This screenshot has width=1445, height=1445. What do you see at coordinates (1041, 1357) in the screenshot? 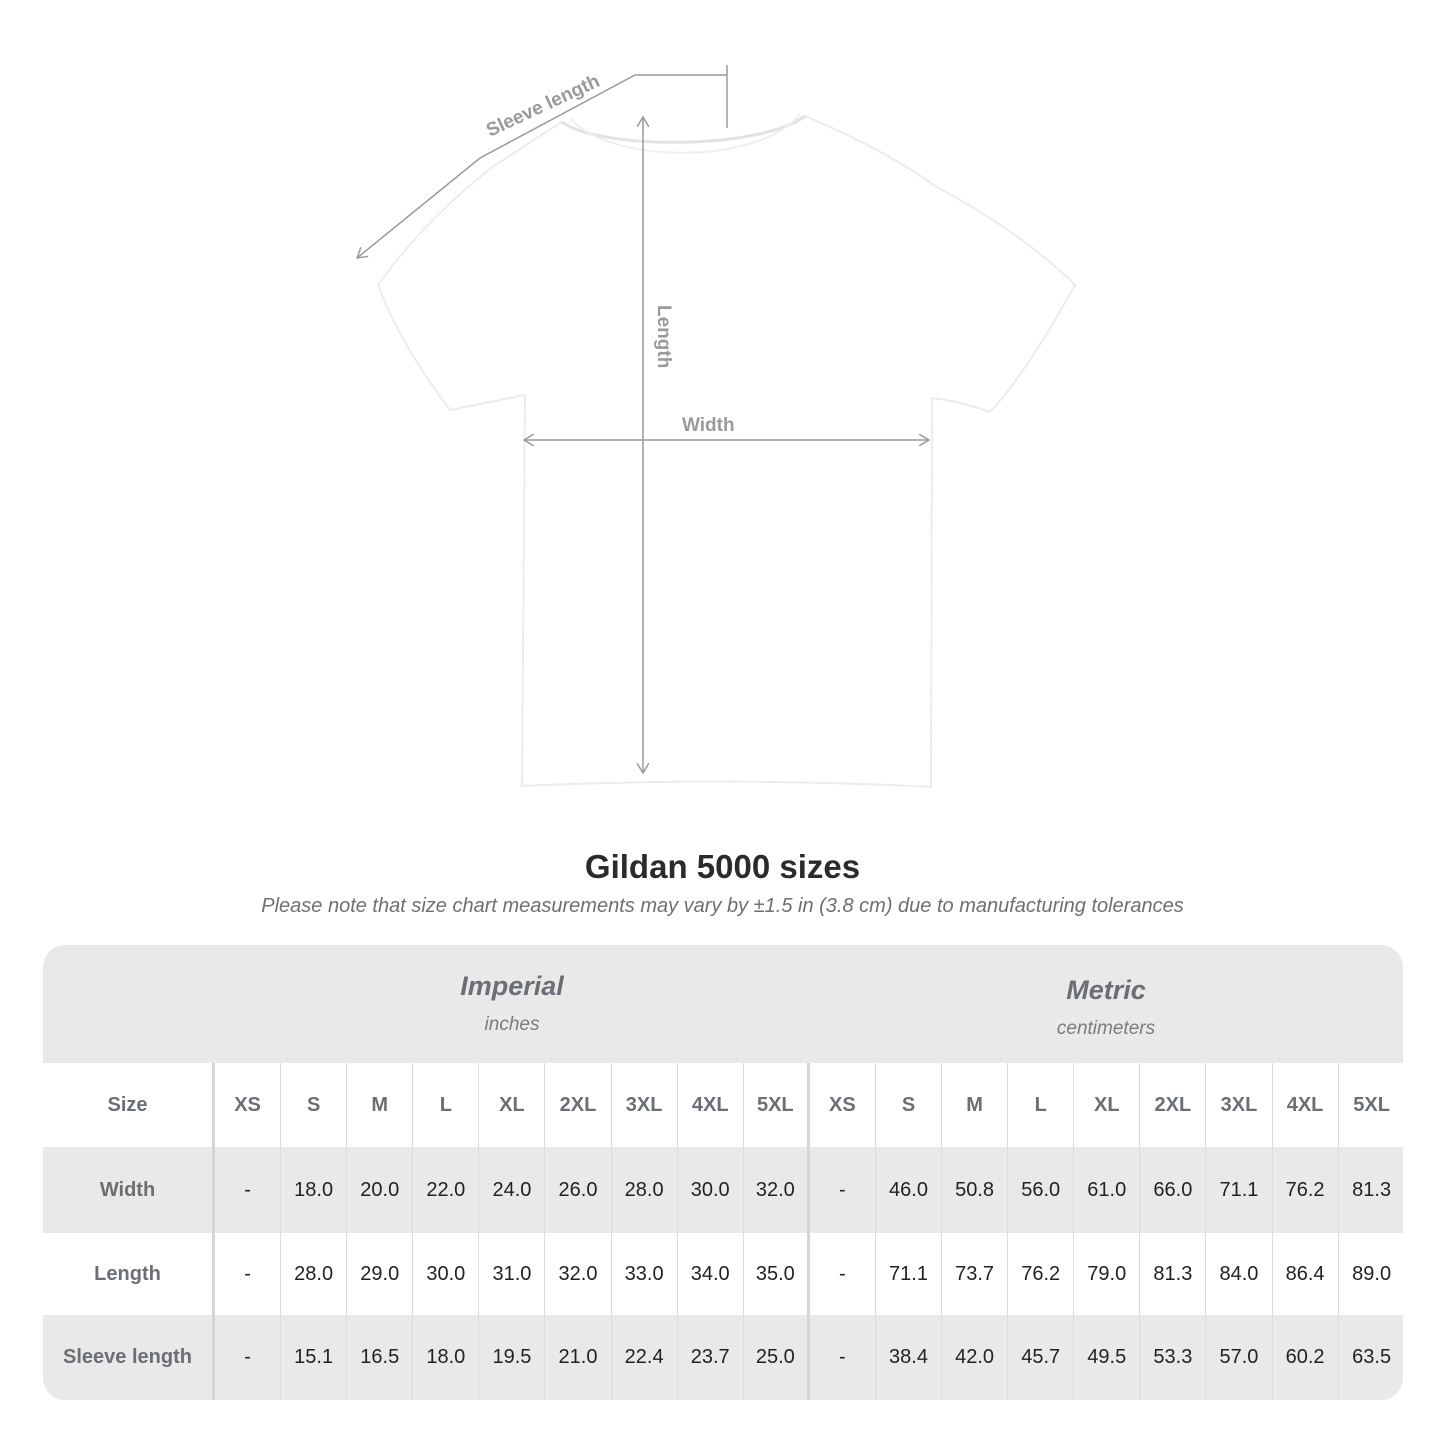
I see `metric-value-cell: 45.7` at bounding box center [1041, 1357].